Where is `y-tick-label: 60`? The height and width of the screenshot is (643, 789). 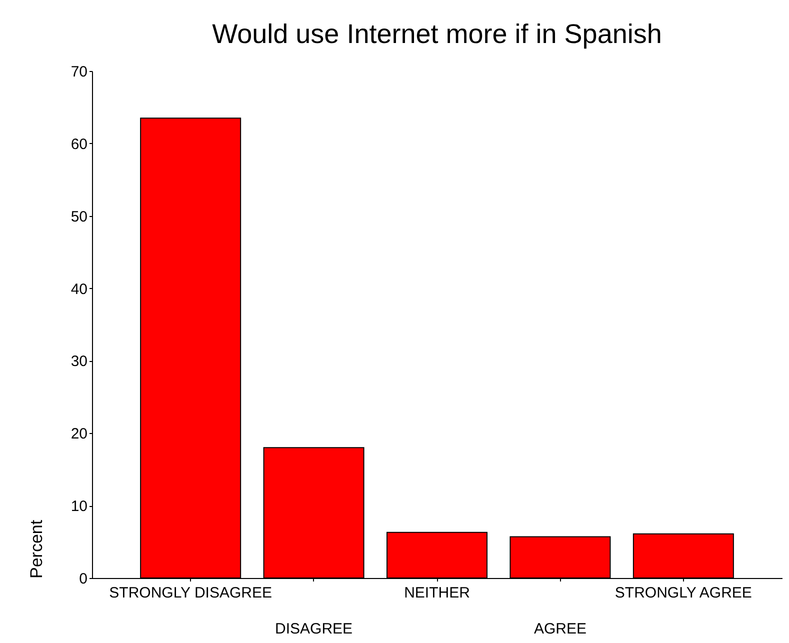
y-tick-label: 60 is located at coordinates (79, 144).